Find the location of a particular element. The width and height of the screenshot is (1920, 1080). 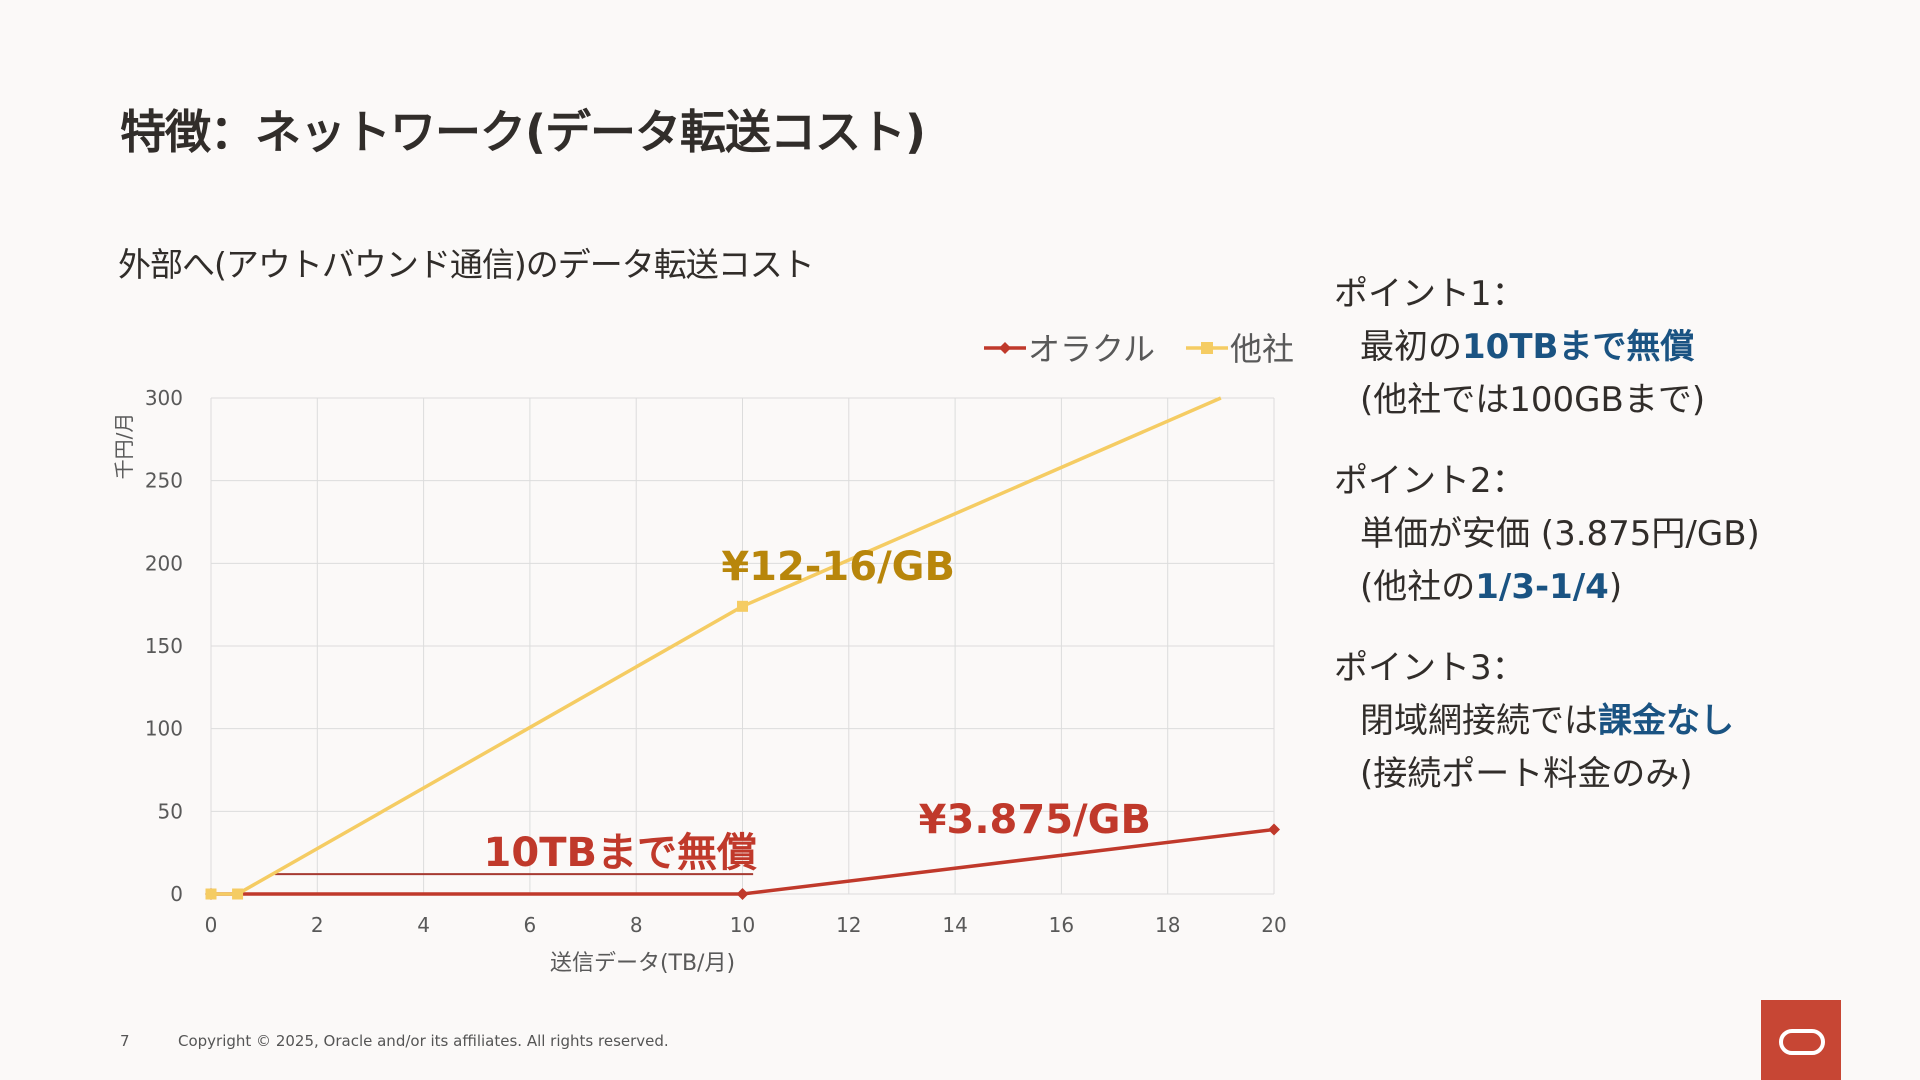

oracle-logo-icon is located at coordinates (1801, 1040).